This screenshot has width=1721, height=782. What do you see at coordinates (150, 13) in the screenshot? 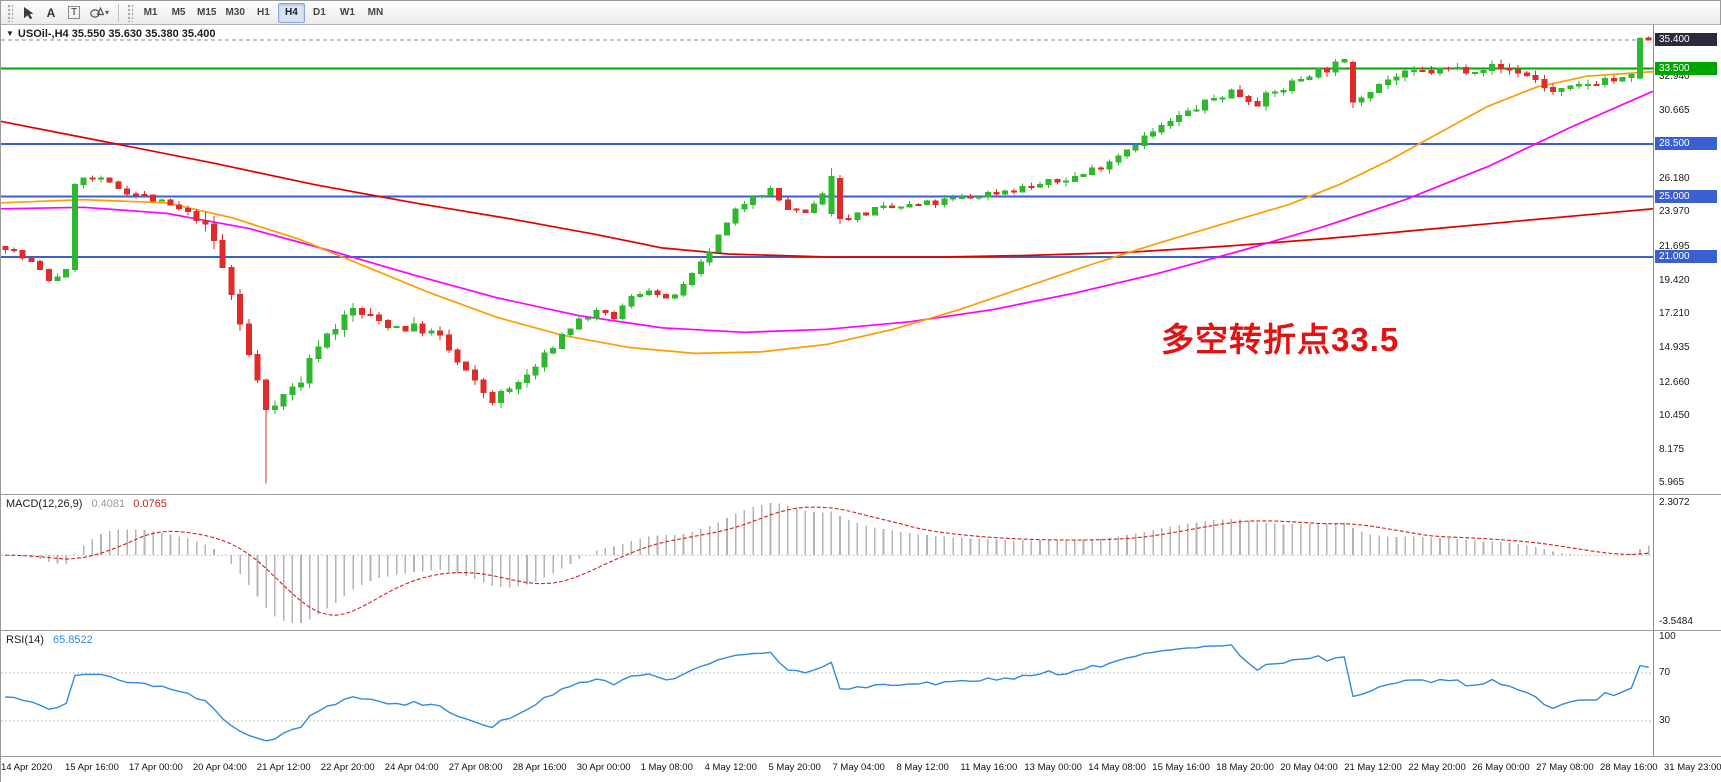
I see `timeframe-button-m1: M1` at bounding box center [150, 13].